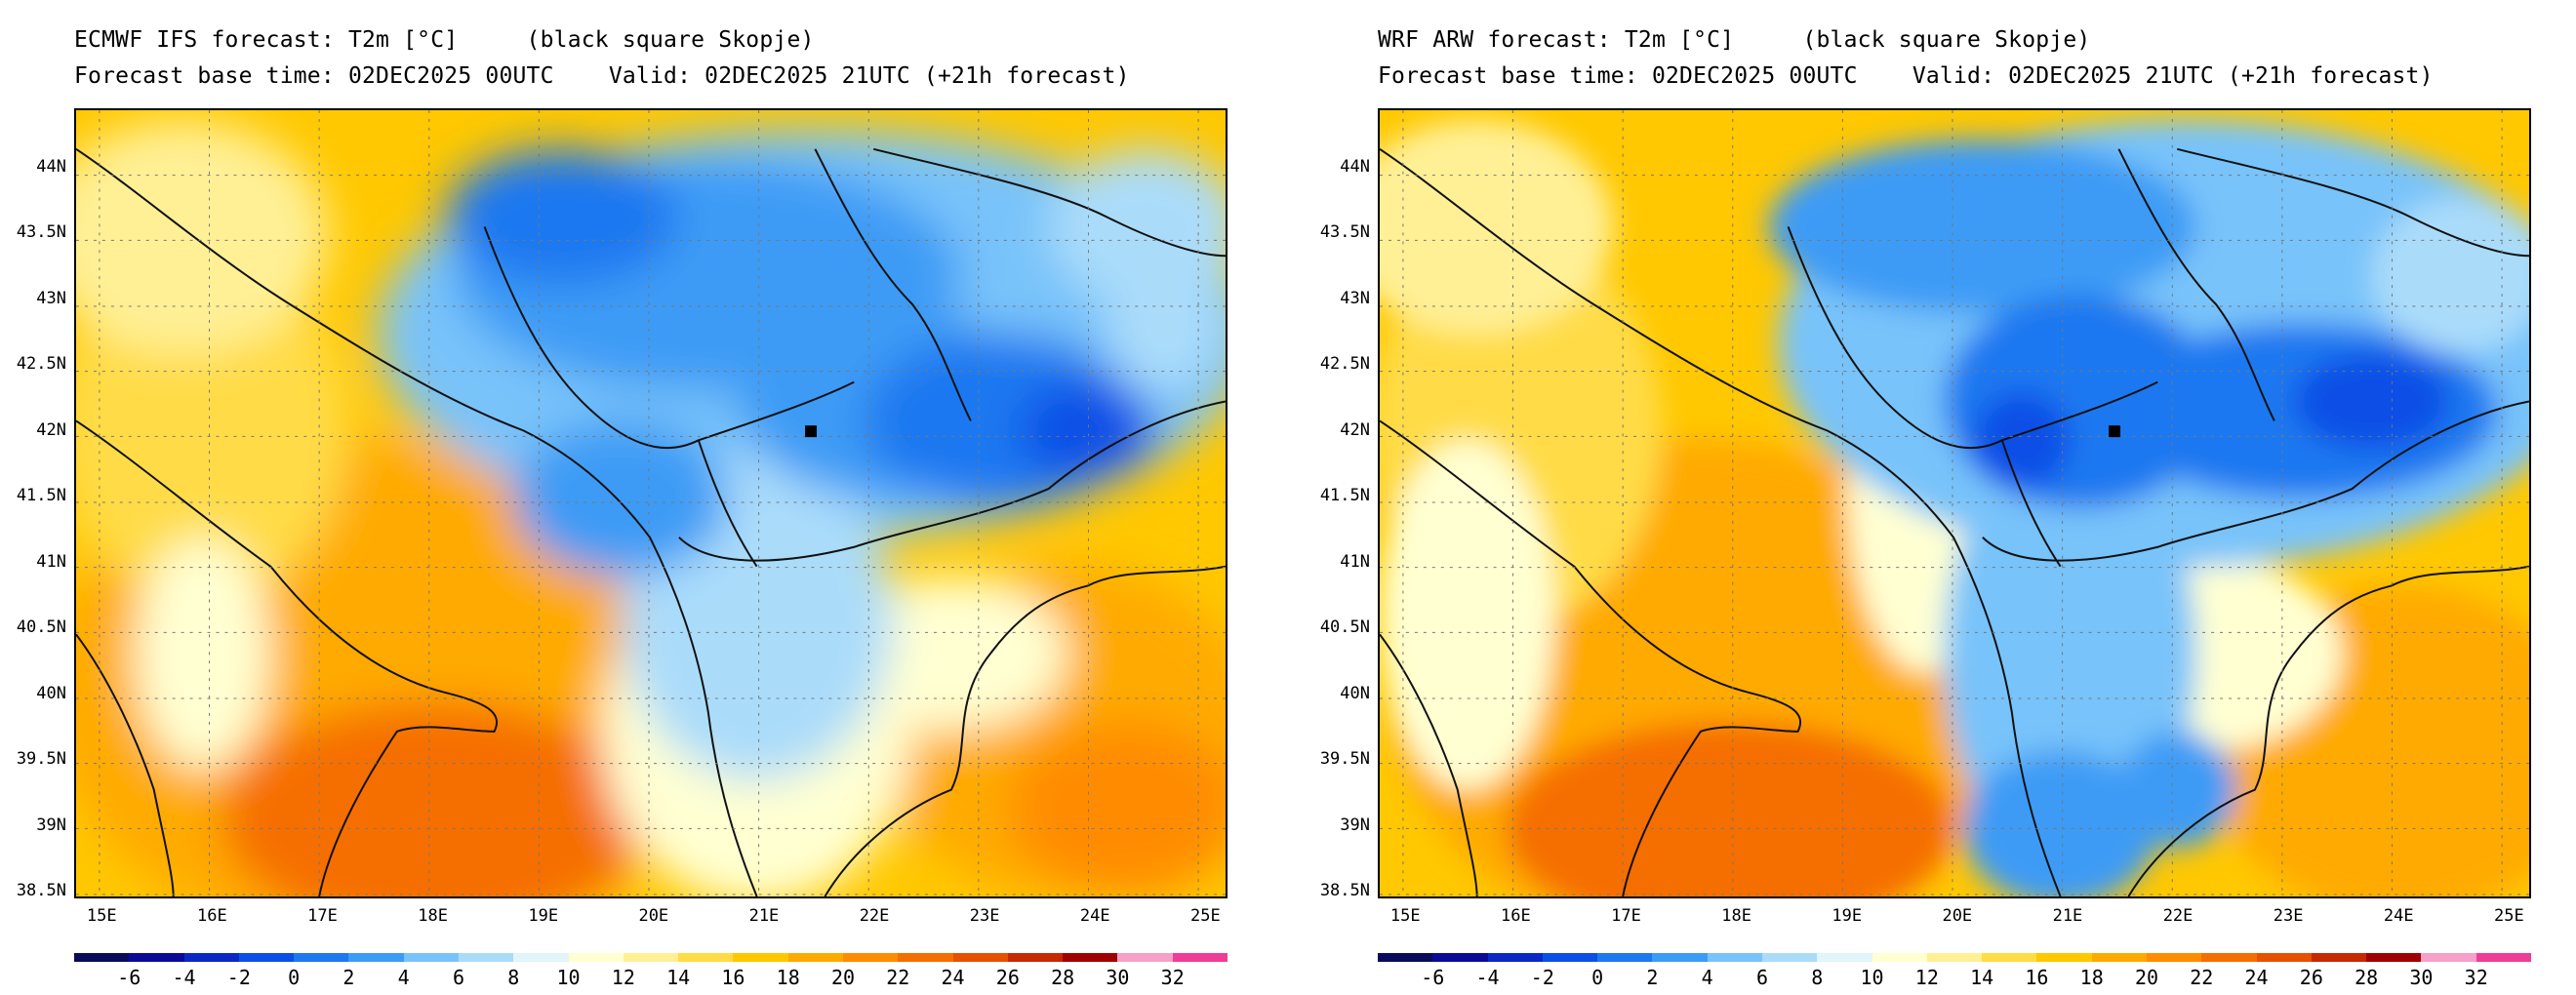 The image size is (2576, 995). Describe the element at coordinates (2091, 977) in the screenshot. I see `colorbar-tick-label: 18` at that location.